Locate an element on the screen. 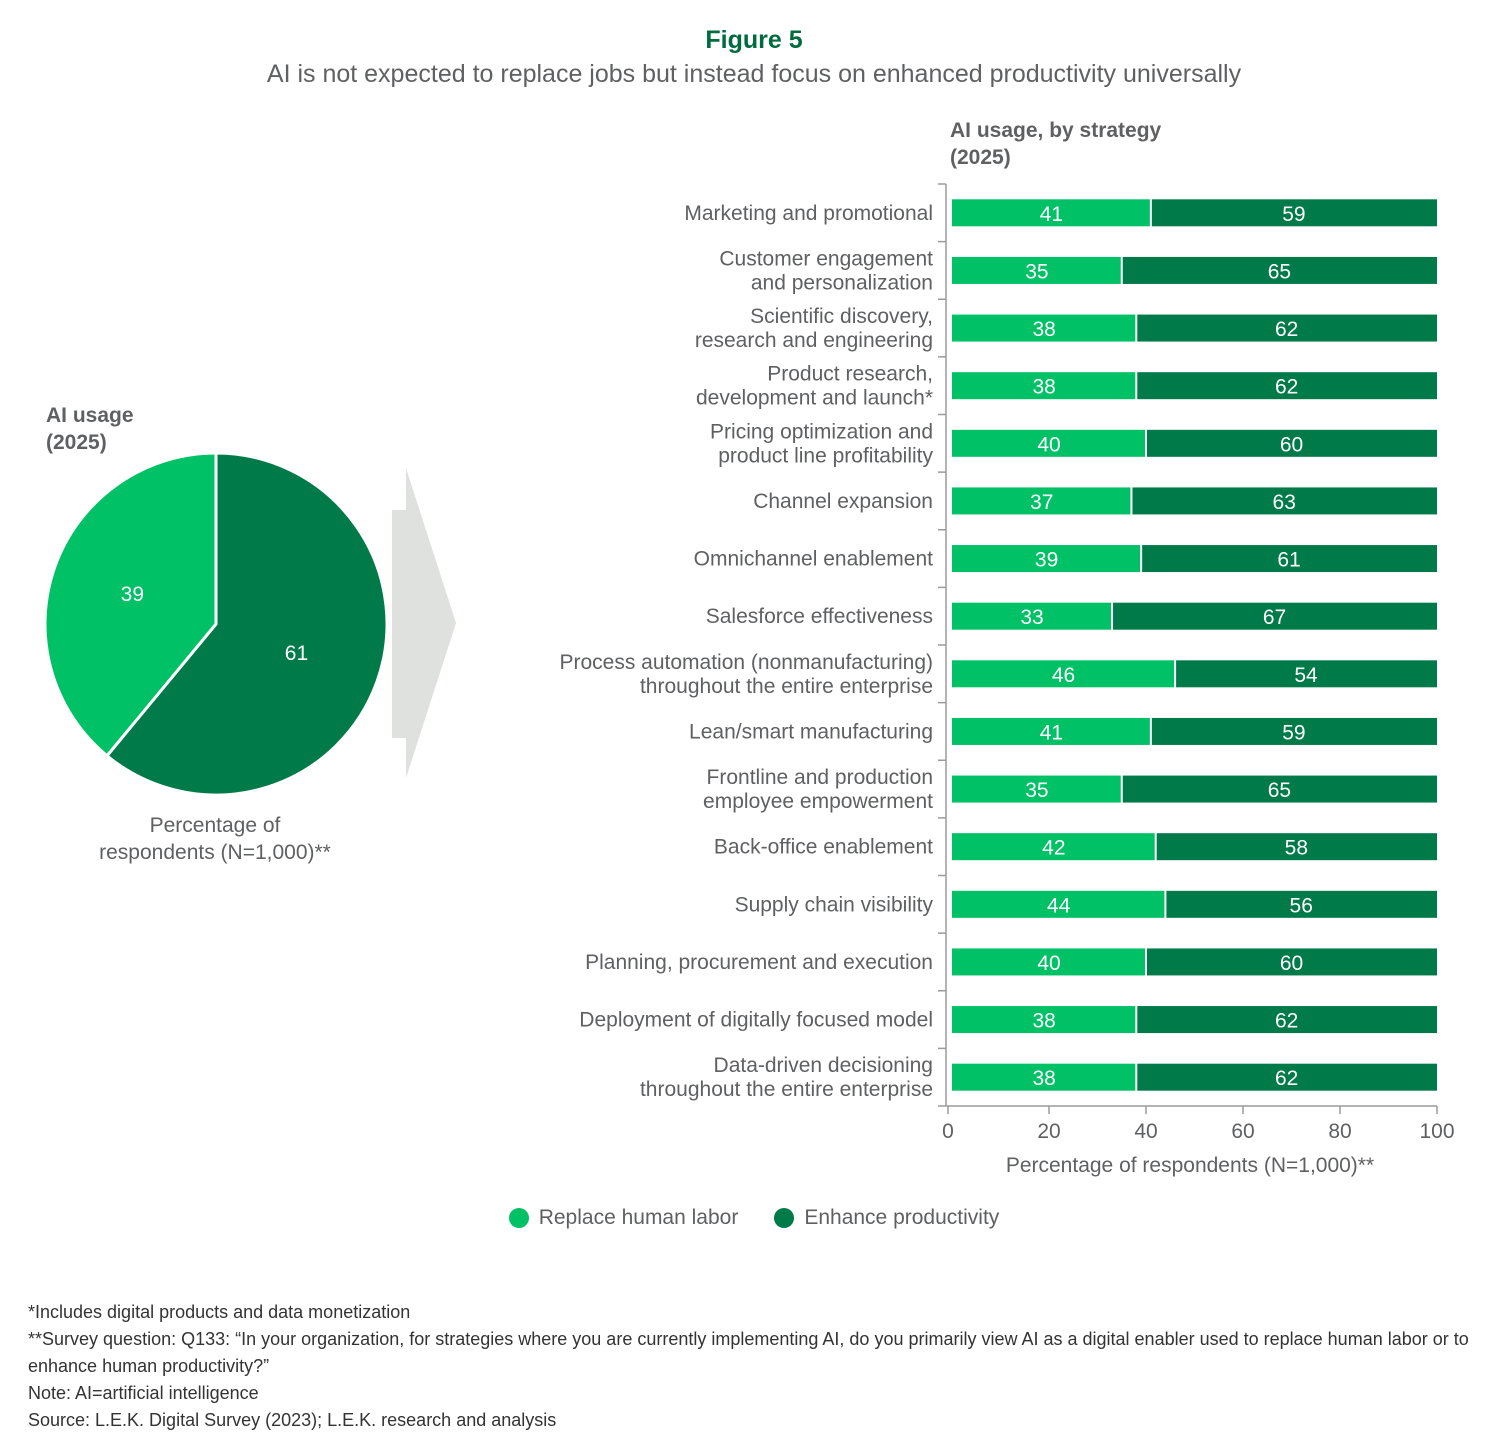 This screenshot has width=1508, height=1455. bar-value-label-enhance: 54 is located at coordinates (1306, 675).